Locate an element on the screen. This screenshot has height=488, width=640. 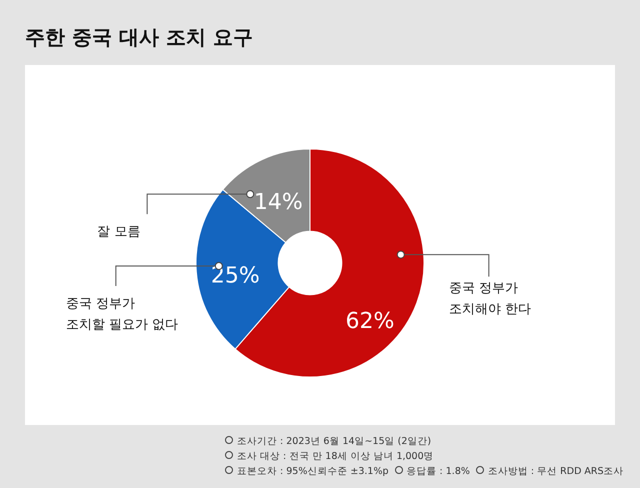
text: 조사방법 : 무선 RDD ARS조사 is located at coordinates (555, 472).